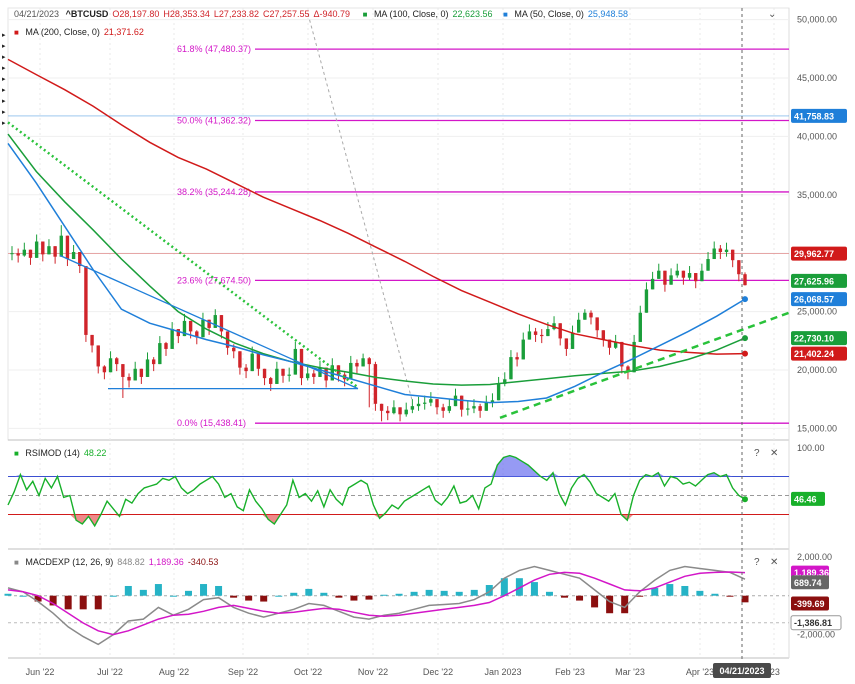  What do you see at coordinates (52, 453) in the screenshot?
I see `rsi-label: RSIMOD (14)` at bounding box center [52, 453].